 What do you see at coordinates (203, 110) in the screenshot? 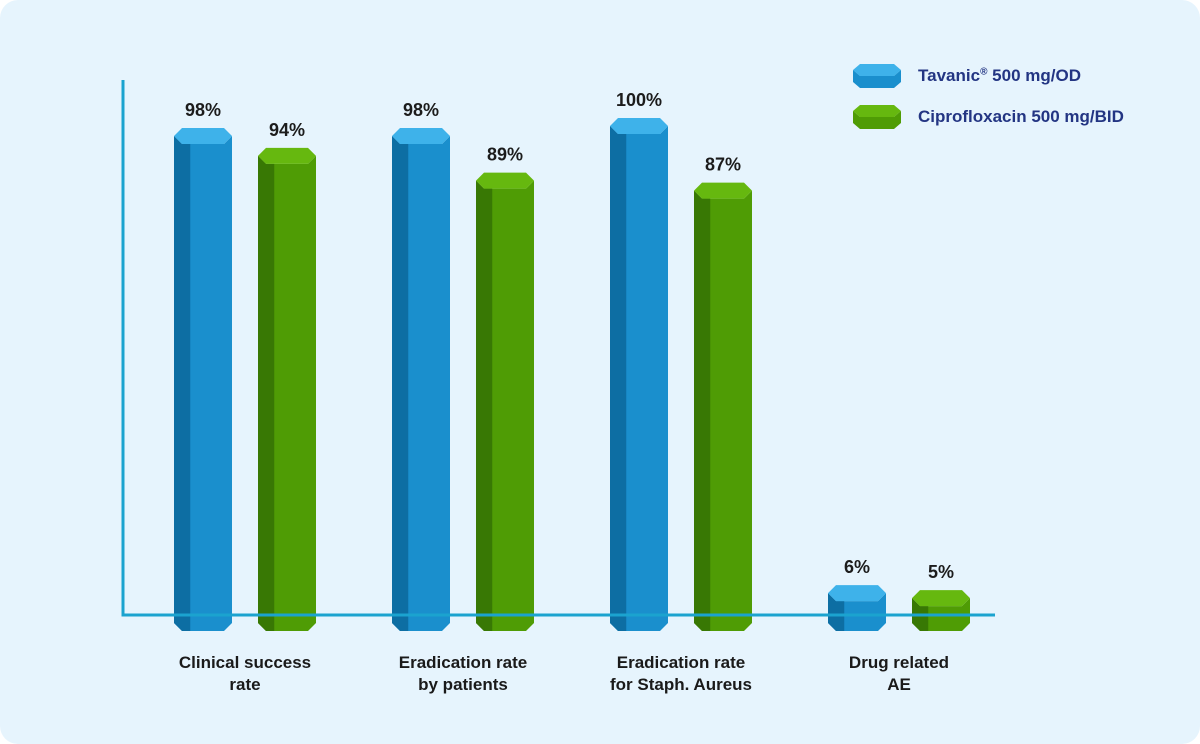
I see `value-label-0-0: 98%` at bounding box center [203, 110].